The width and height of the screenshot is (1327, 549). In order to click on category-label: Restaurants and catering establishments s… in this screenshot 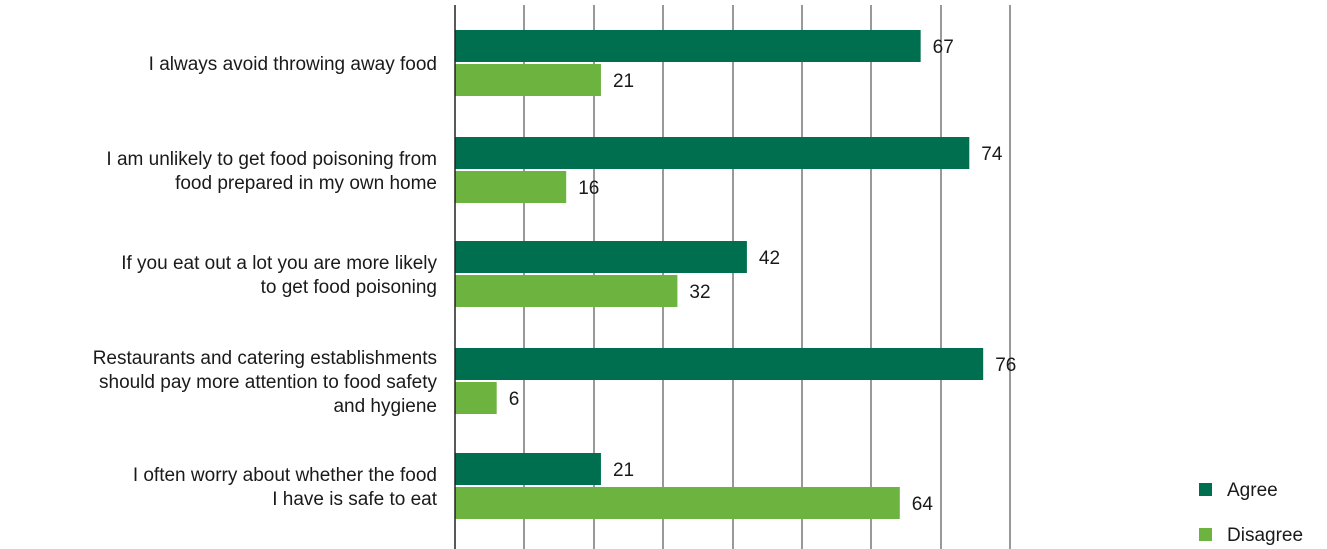, I will do `click(265, 382)`.